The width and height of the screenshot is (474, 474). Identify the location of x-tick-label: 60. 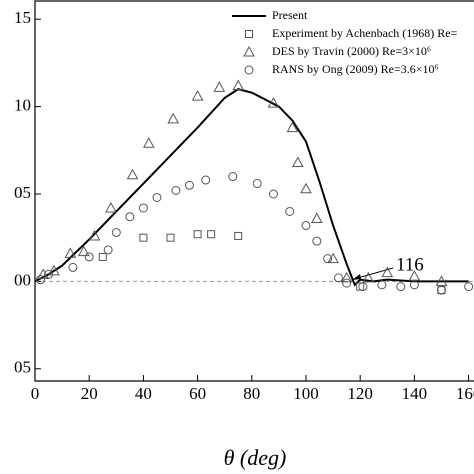
(197, 393).